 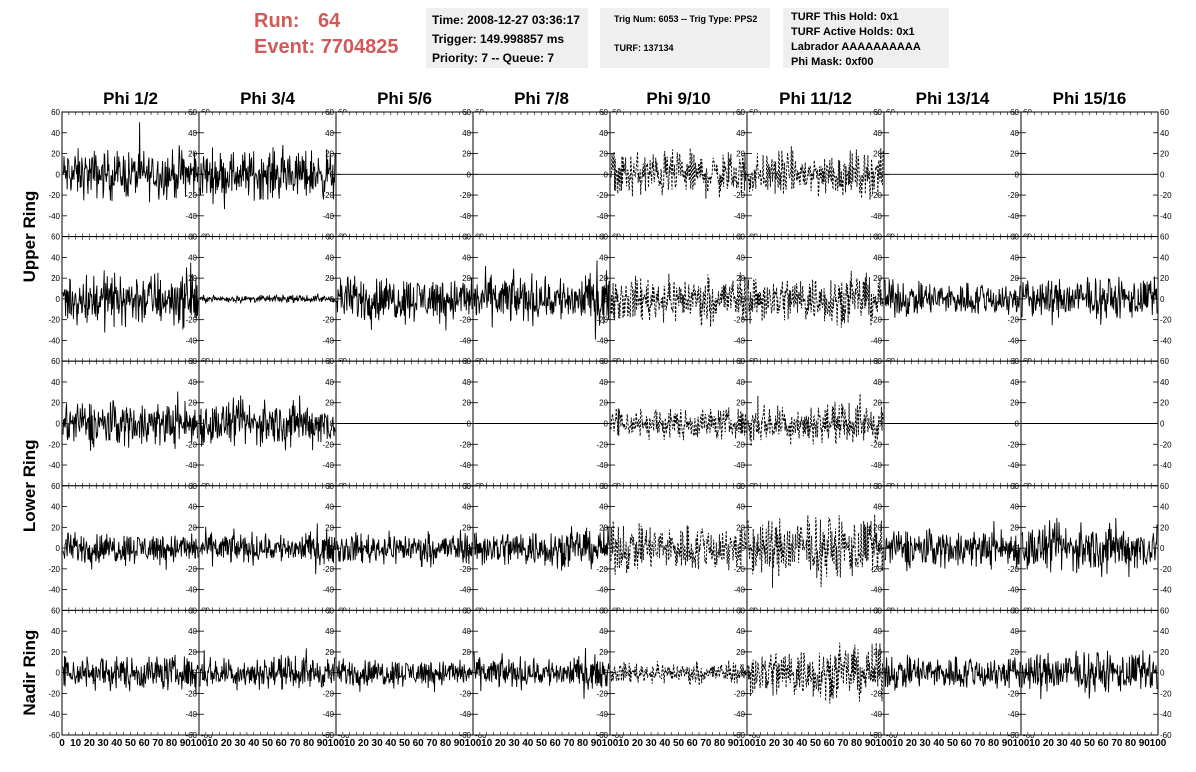 What do you see at coordinates (556, 743) in the screenshot?
I see `x-tick-label: 60` at bounding box center [556, 743].